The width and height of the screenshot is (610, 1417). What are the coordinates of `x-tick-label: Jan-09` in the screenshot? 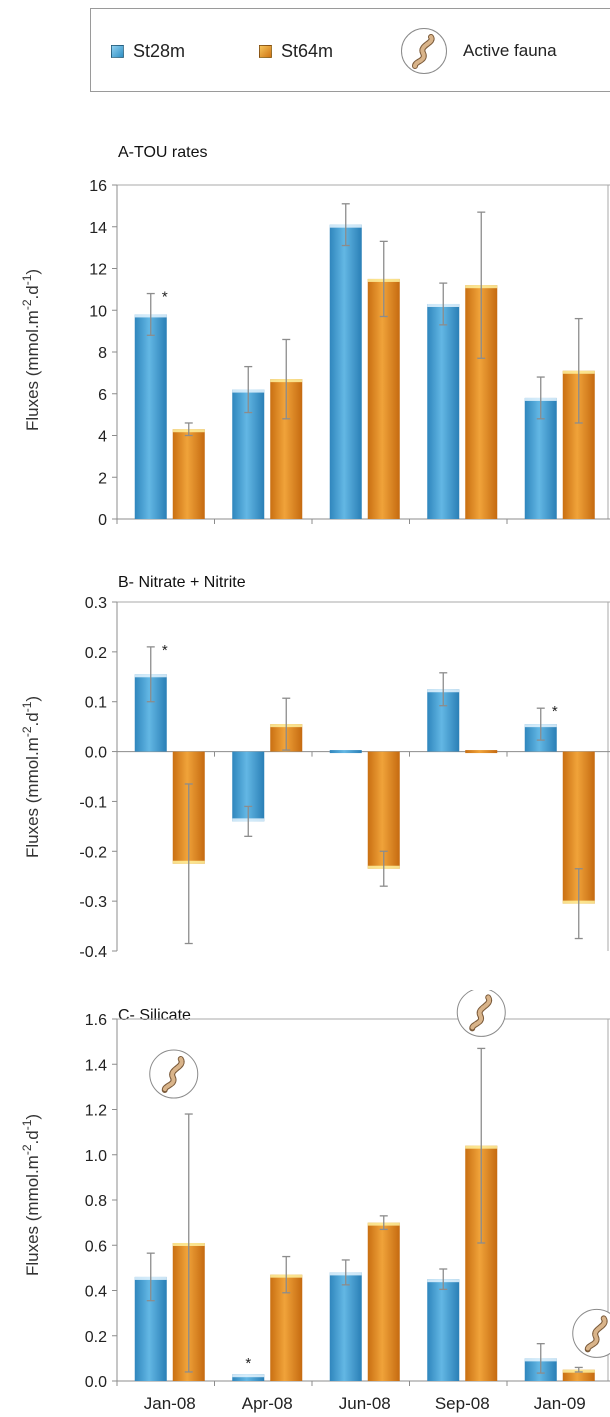 It's located at (560, 1403).